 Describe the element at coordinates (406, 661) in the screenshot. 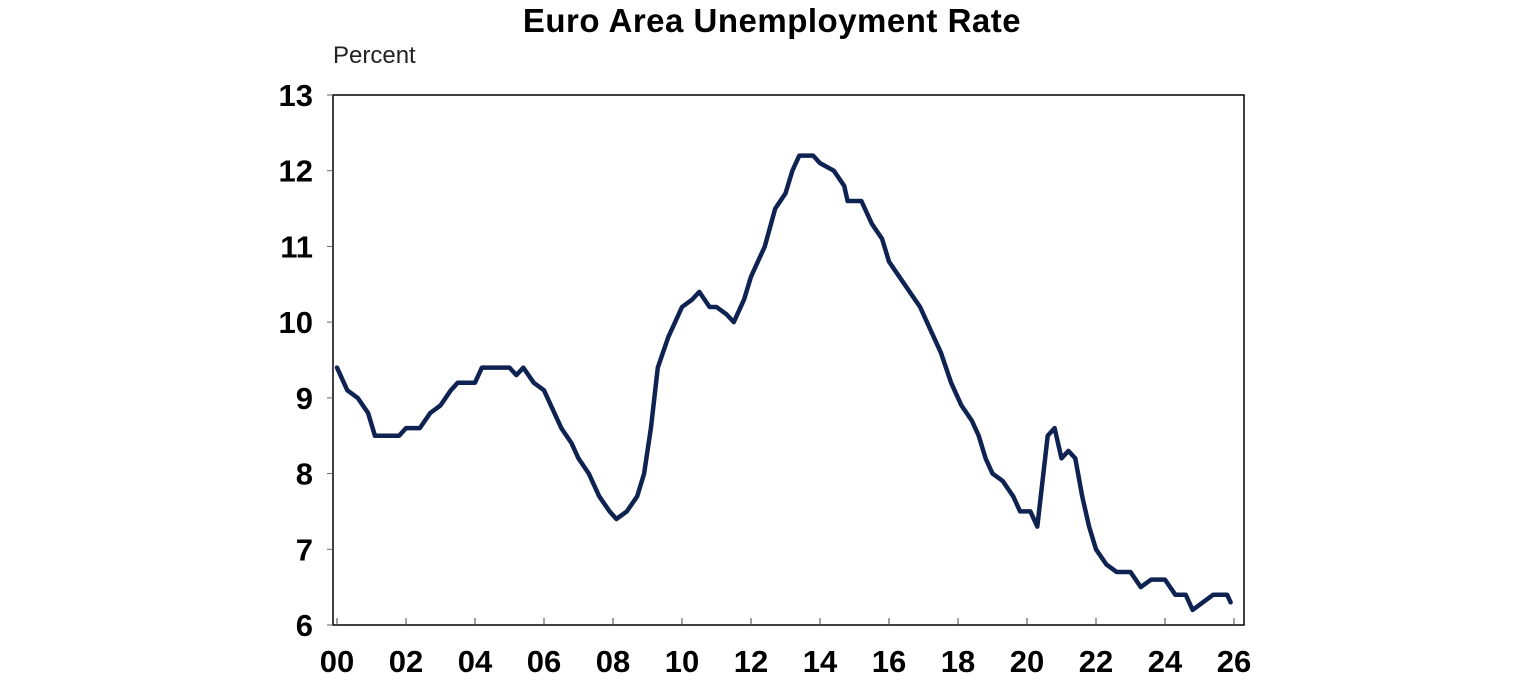

I see `x-tick-label: 02` at that location.